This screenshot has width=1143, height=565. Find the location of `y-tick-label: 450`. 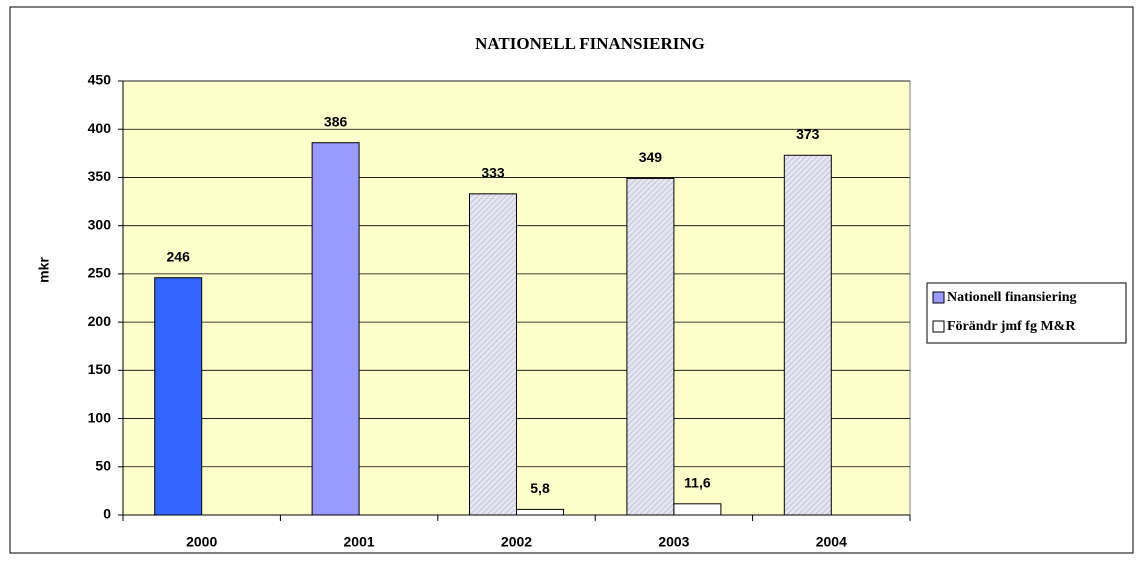

y-tick-label: 450 is located at coordinates (100, 80).